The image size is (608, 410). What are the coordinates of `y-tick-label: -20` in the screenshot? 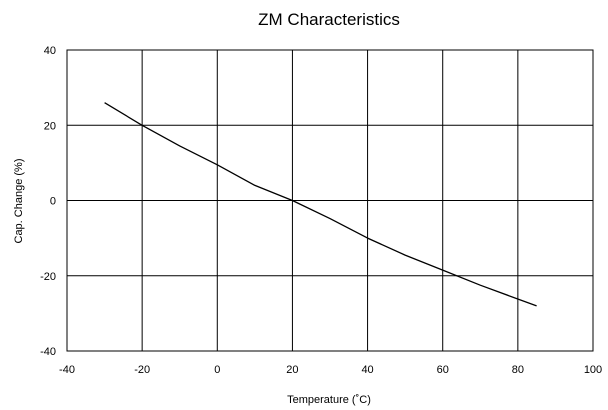 It's located at (48, 277).